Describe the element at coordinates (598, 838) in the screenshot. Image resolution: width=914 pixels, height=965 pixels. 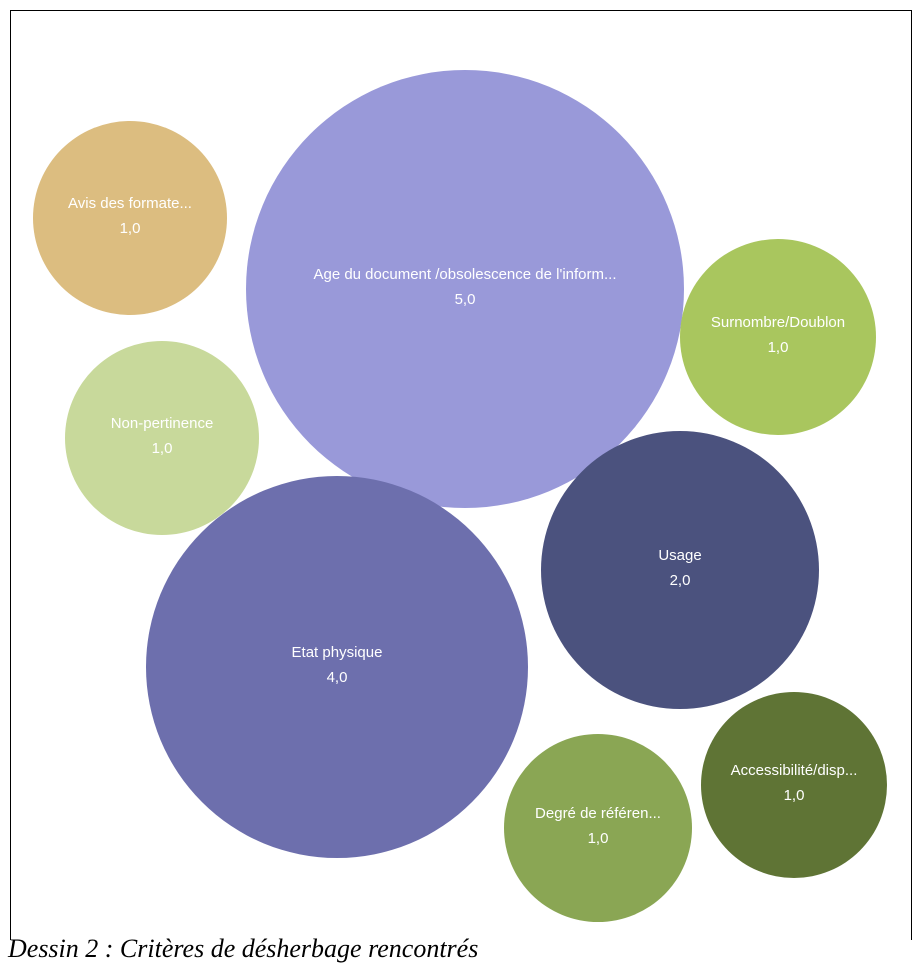
I see `bubble-value-degre-de-referen: 1,0` at that location.